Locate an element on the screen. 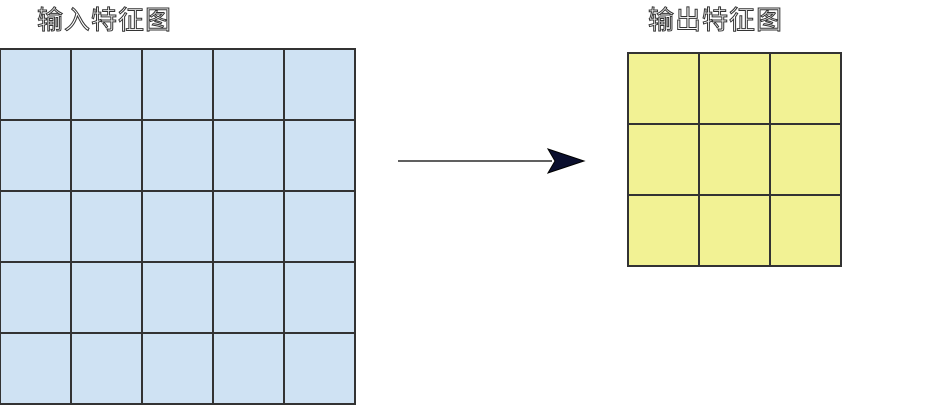 This screenshot has height=406, width=934. output-feature-map-cell-r2-c3 is located at coordinates (805, 159).